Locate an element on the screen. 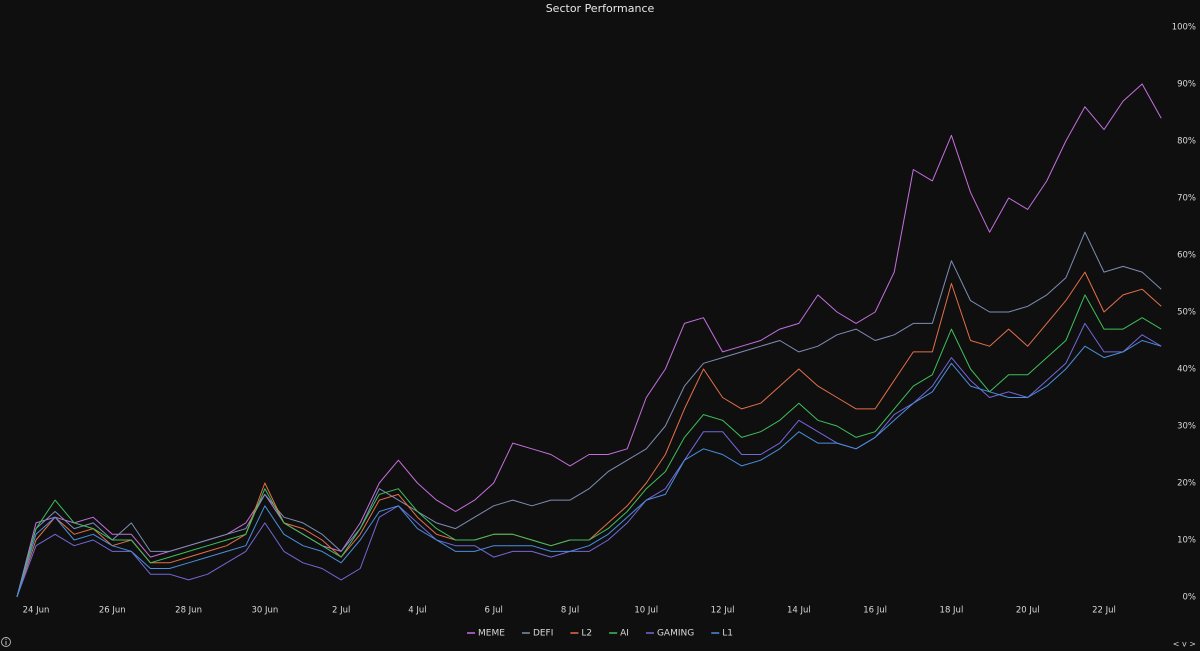 This screenshot has width=1200, height=651. legend-item: GAMING is located at coordinates (669, 634).